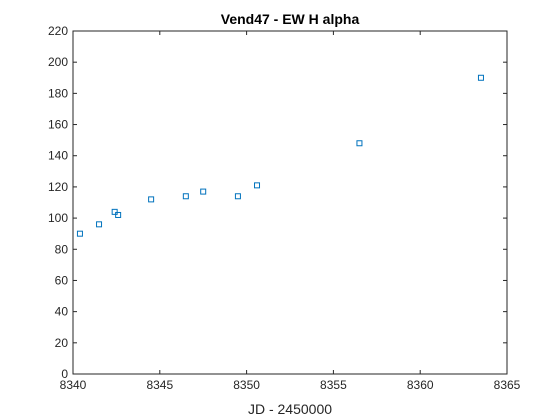 The height and width of the screenshot is (420, 560). I want to click on y-tick-label: 200, so click(58, 62).